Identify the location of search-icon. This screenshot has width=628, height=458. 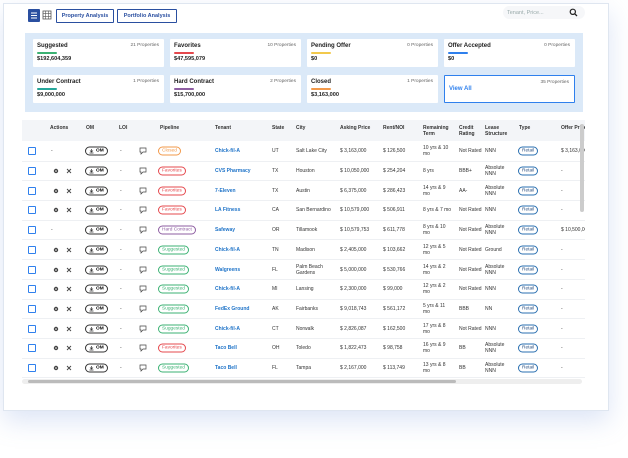
(573, 12).